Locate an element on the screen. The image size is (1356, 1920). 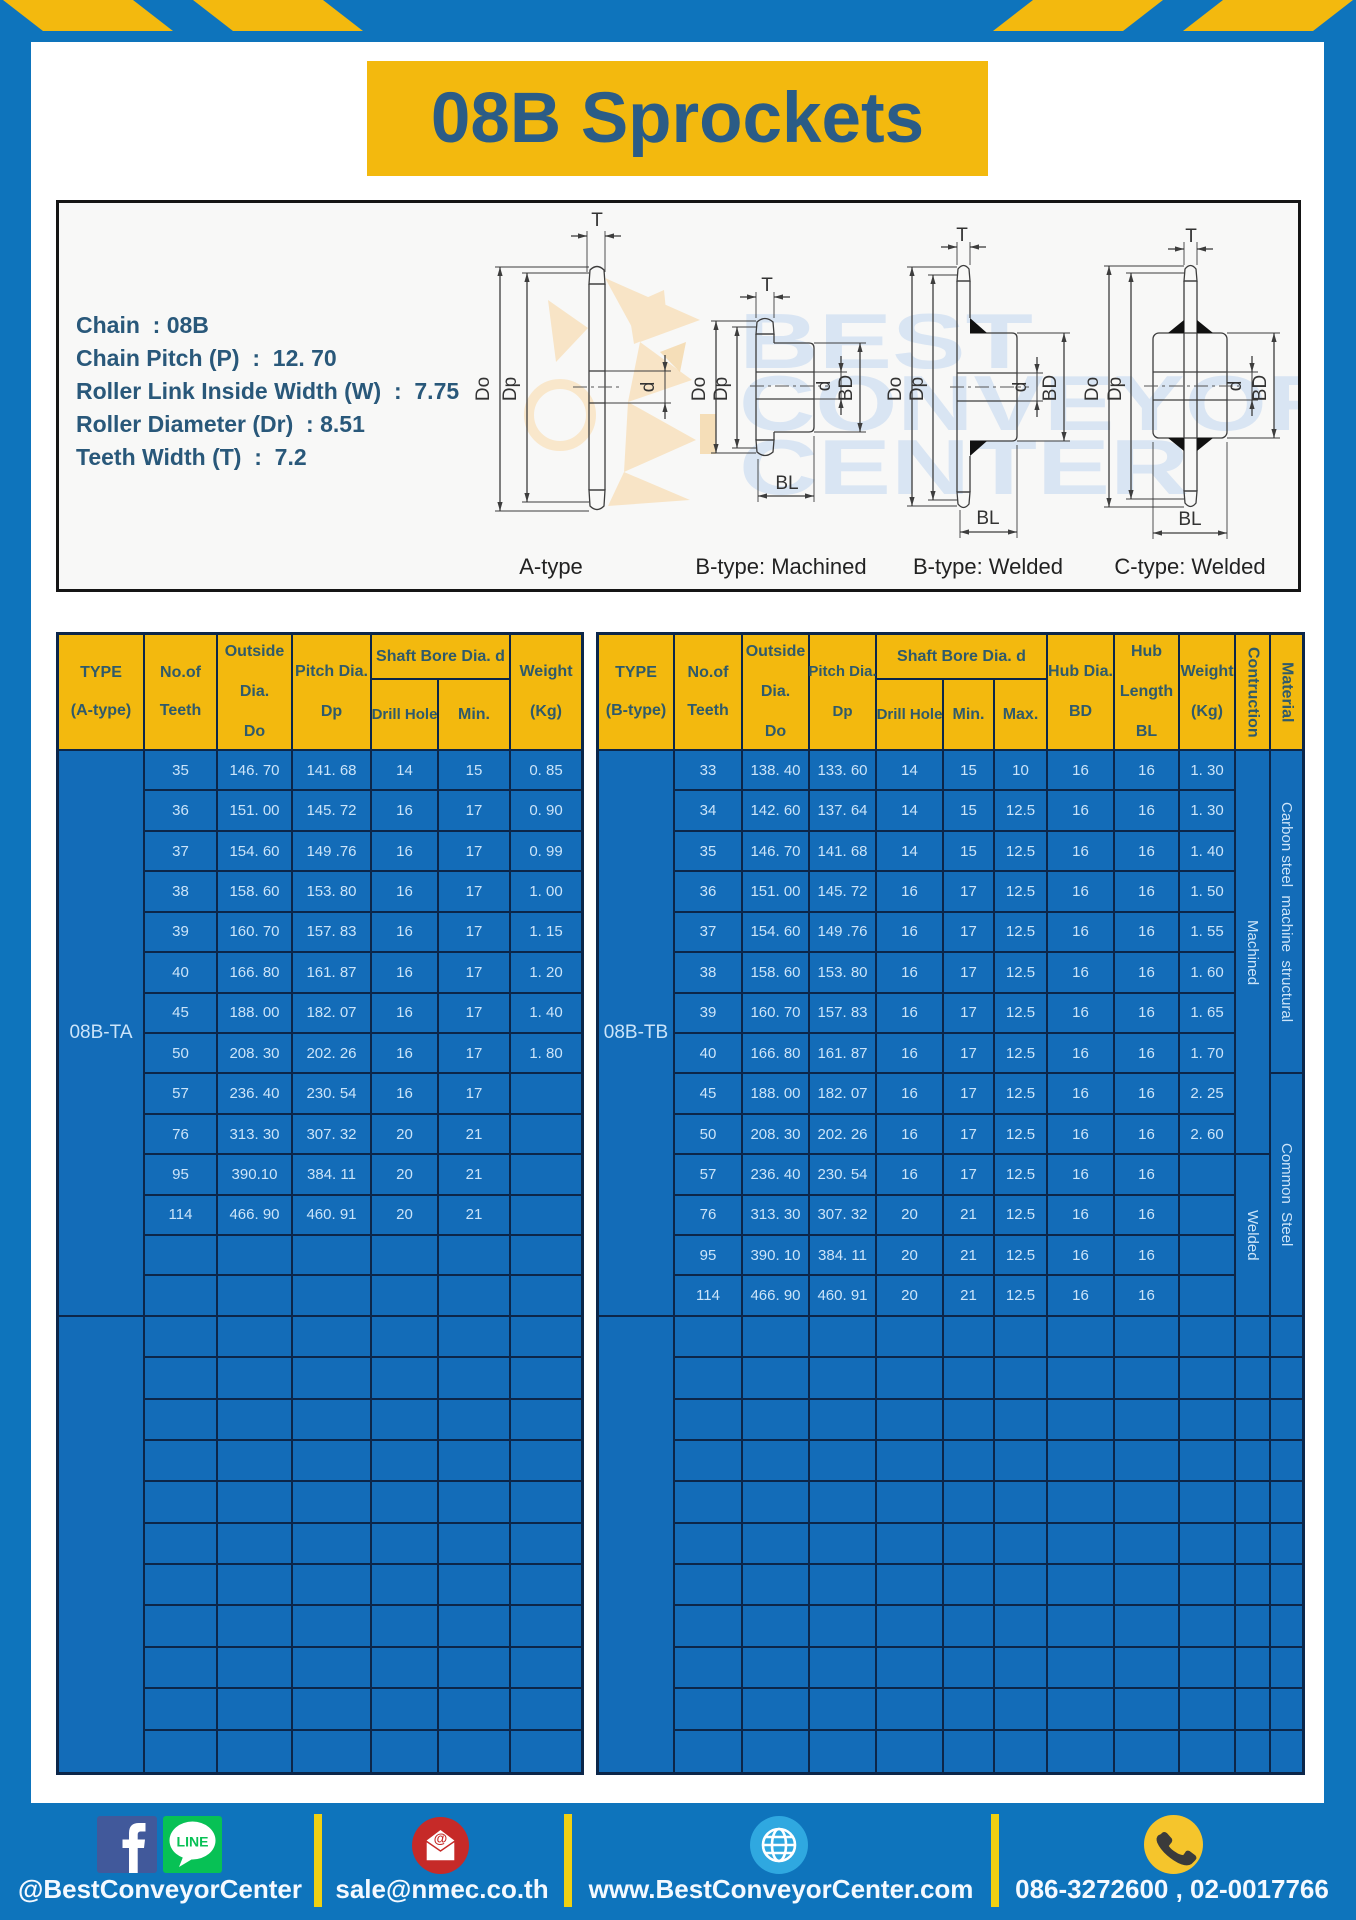
svg-text: A-type is located at coordinates (551, 566).